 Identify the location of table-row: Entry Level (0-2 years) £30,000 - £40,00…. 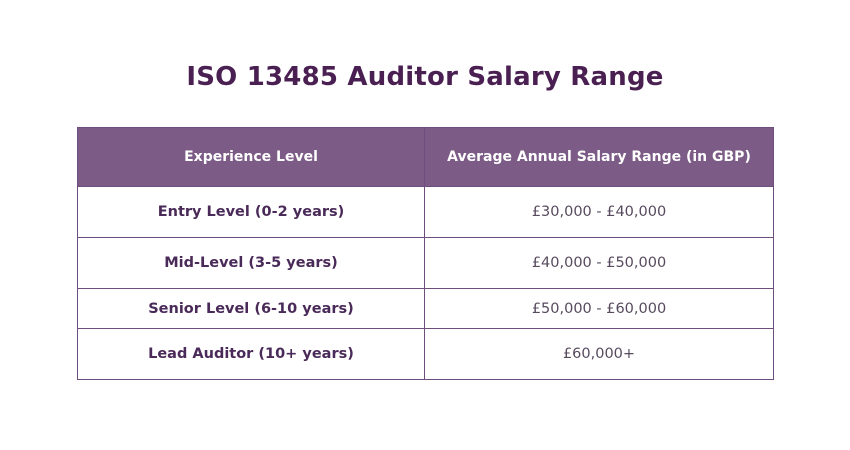
(425, 212).